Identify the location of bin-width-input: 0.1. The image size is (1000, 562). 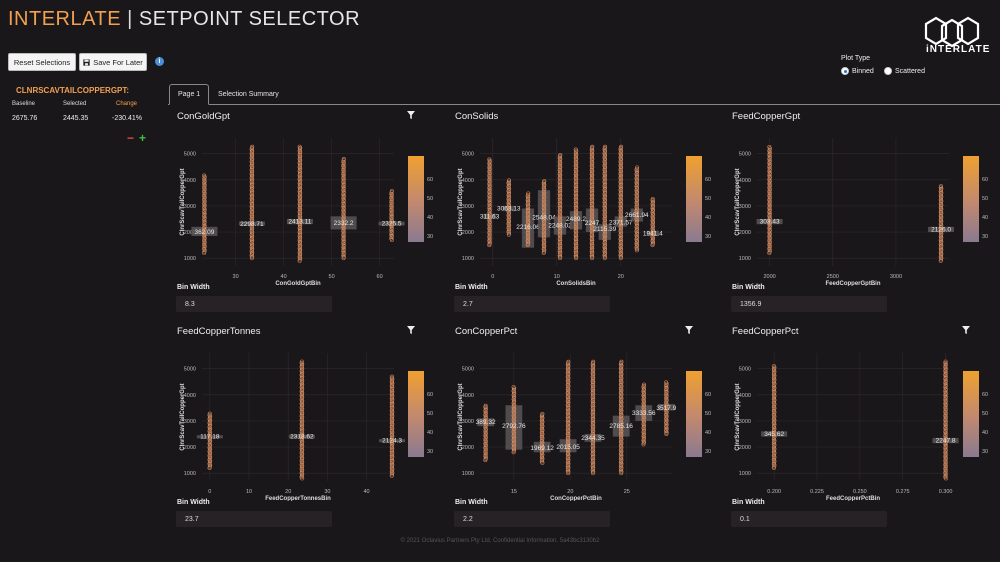
(809, 519).